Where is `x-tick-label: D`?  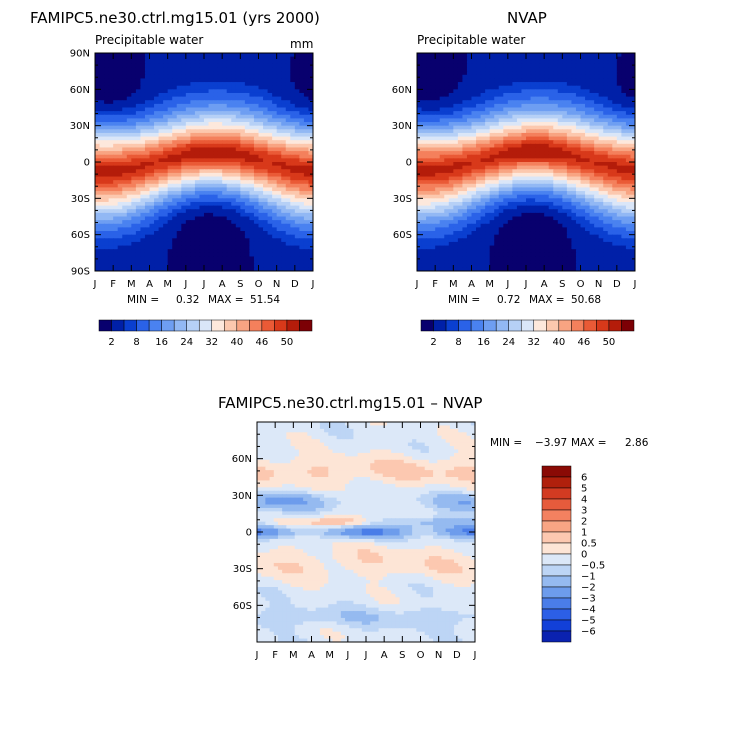
x-tick-label: D is located at coordinates (295, 284).